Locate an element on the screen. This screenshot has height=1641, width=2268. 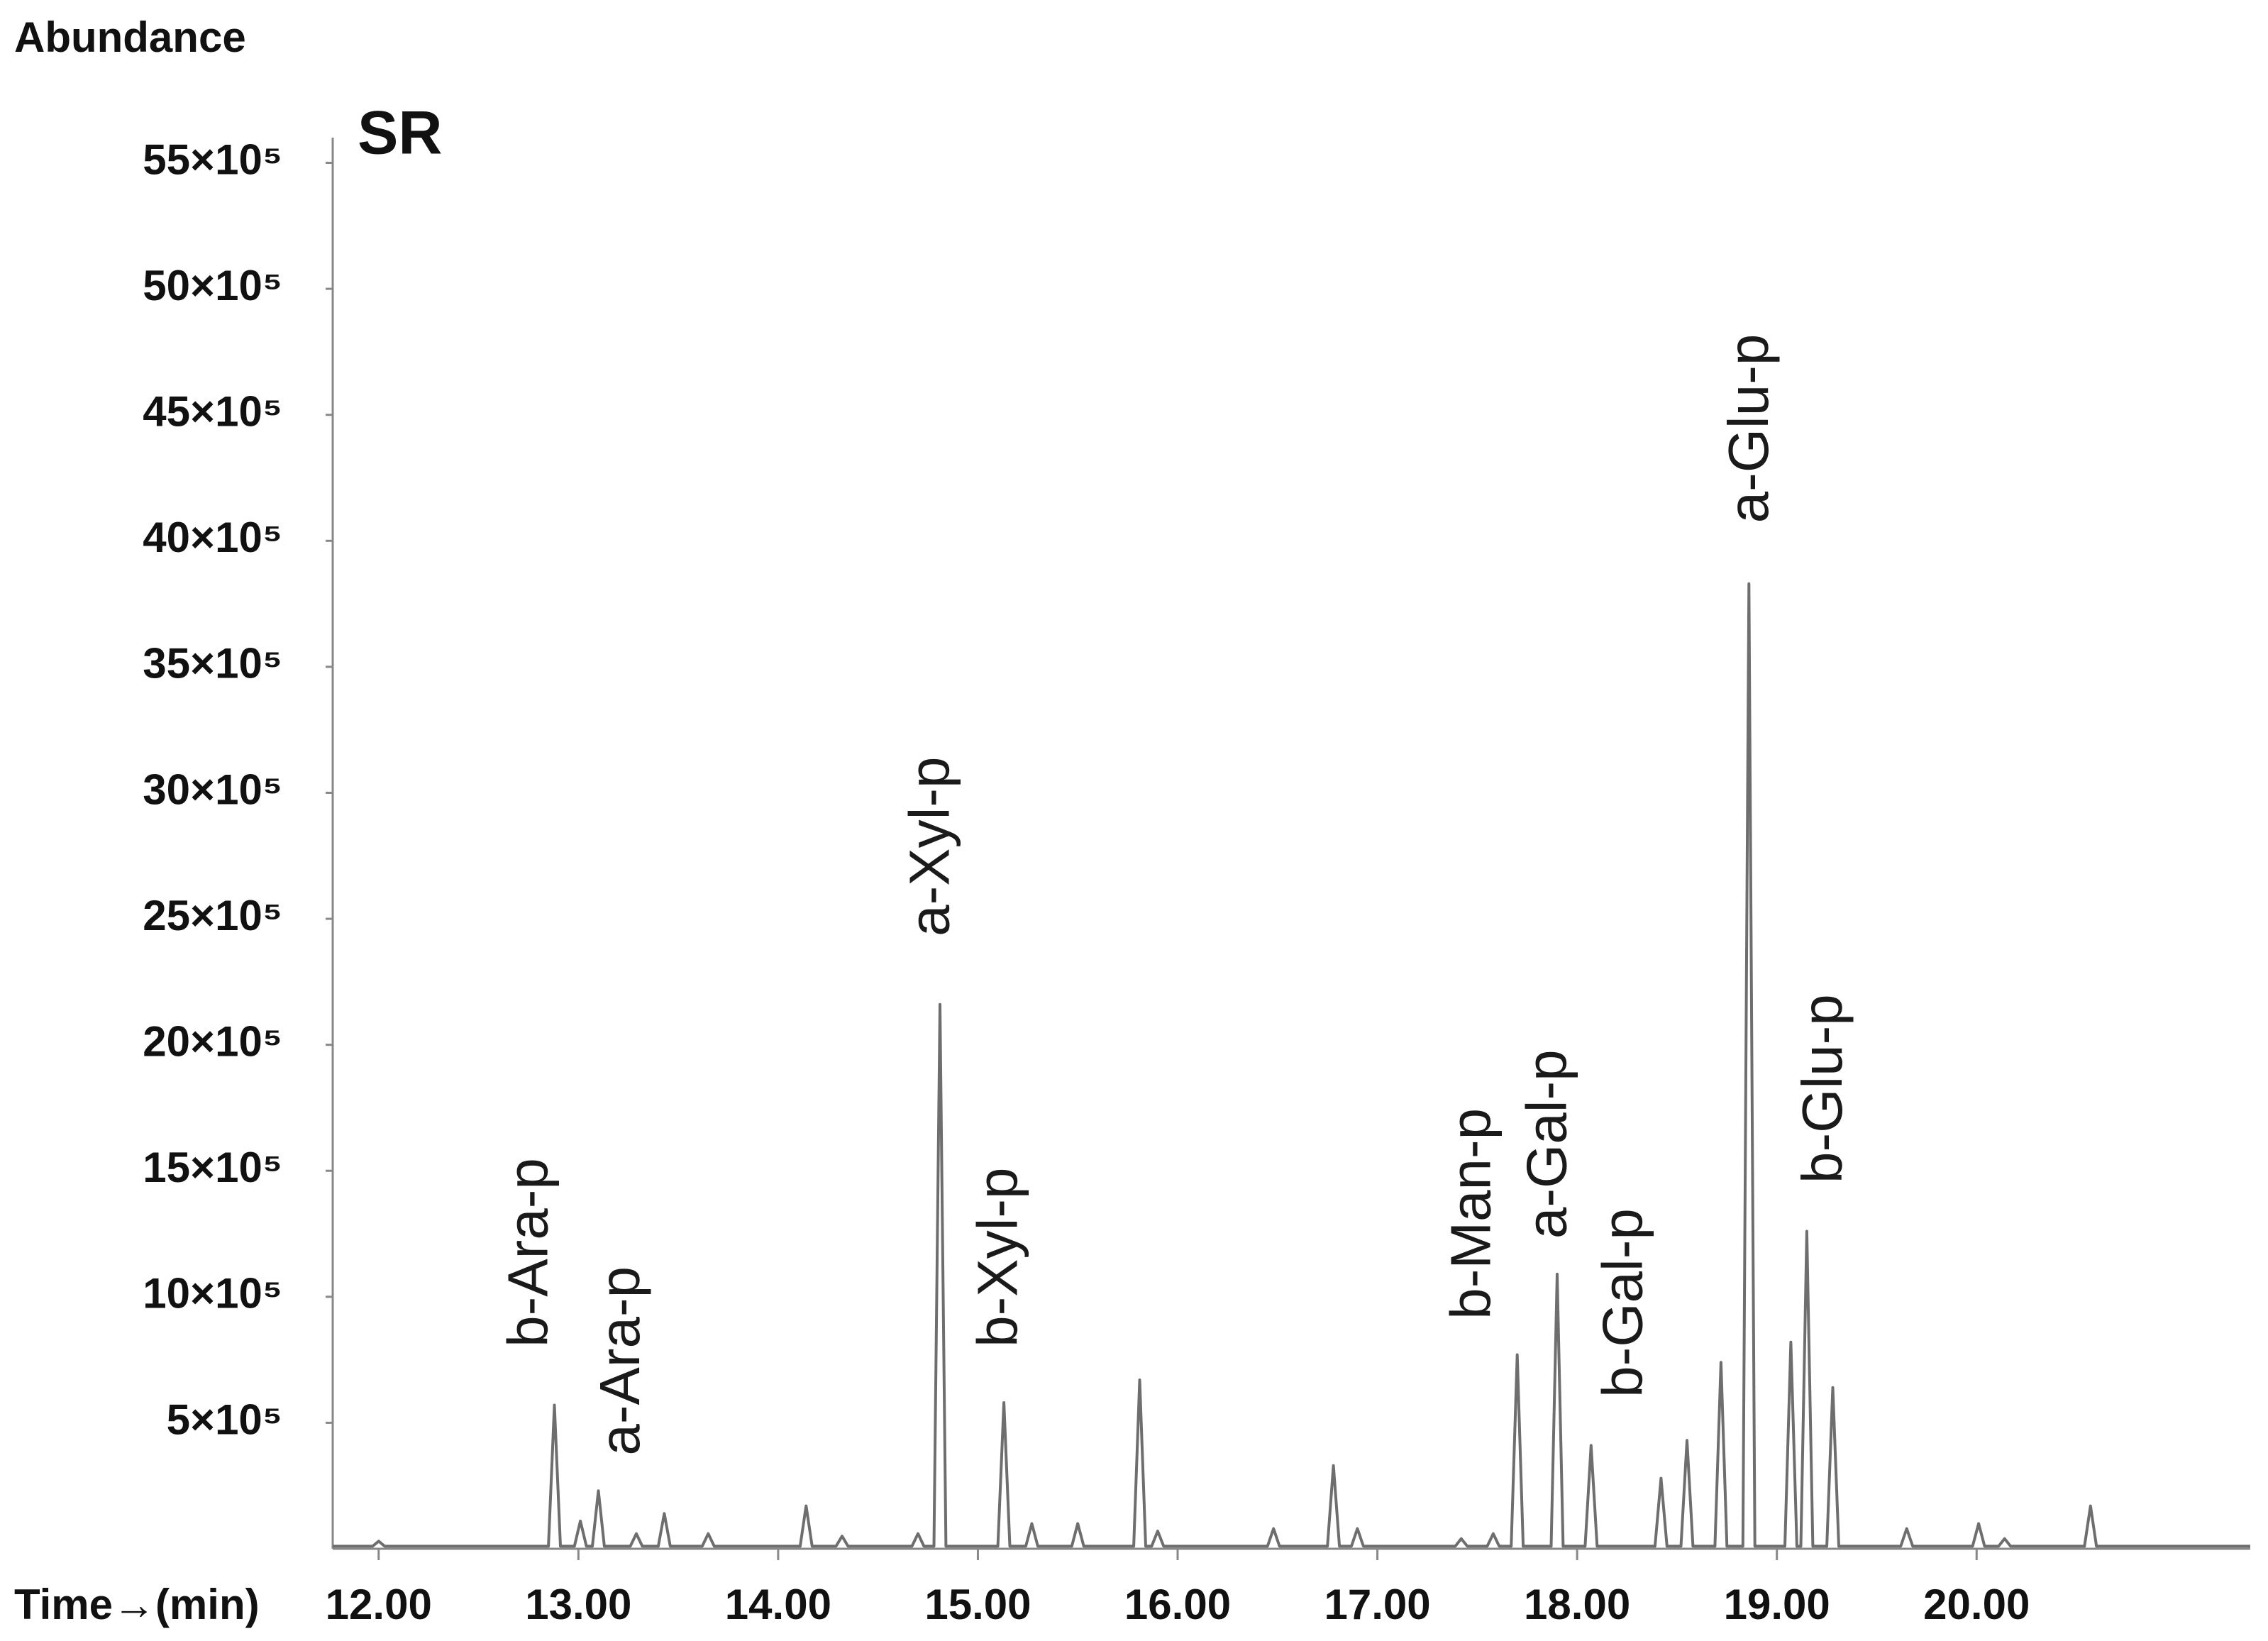
x-tick-label: 18.00 is located at coordinates (1577, 1604).